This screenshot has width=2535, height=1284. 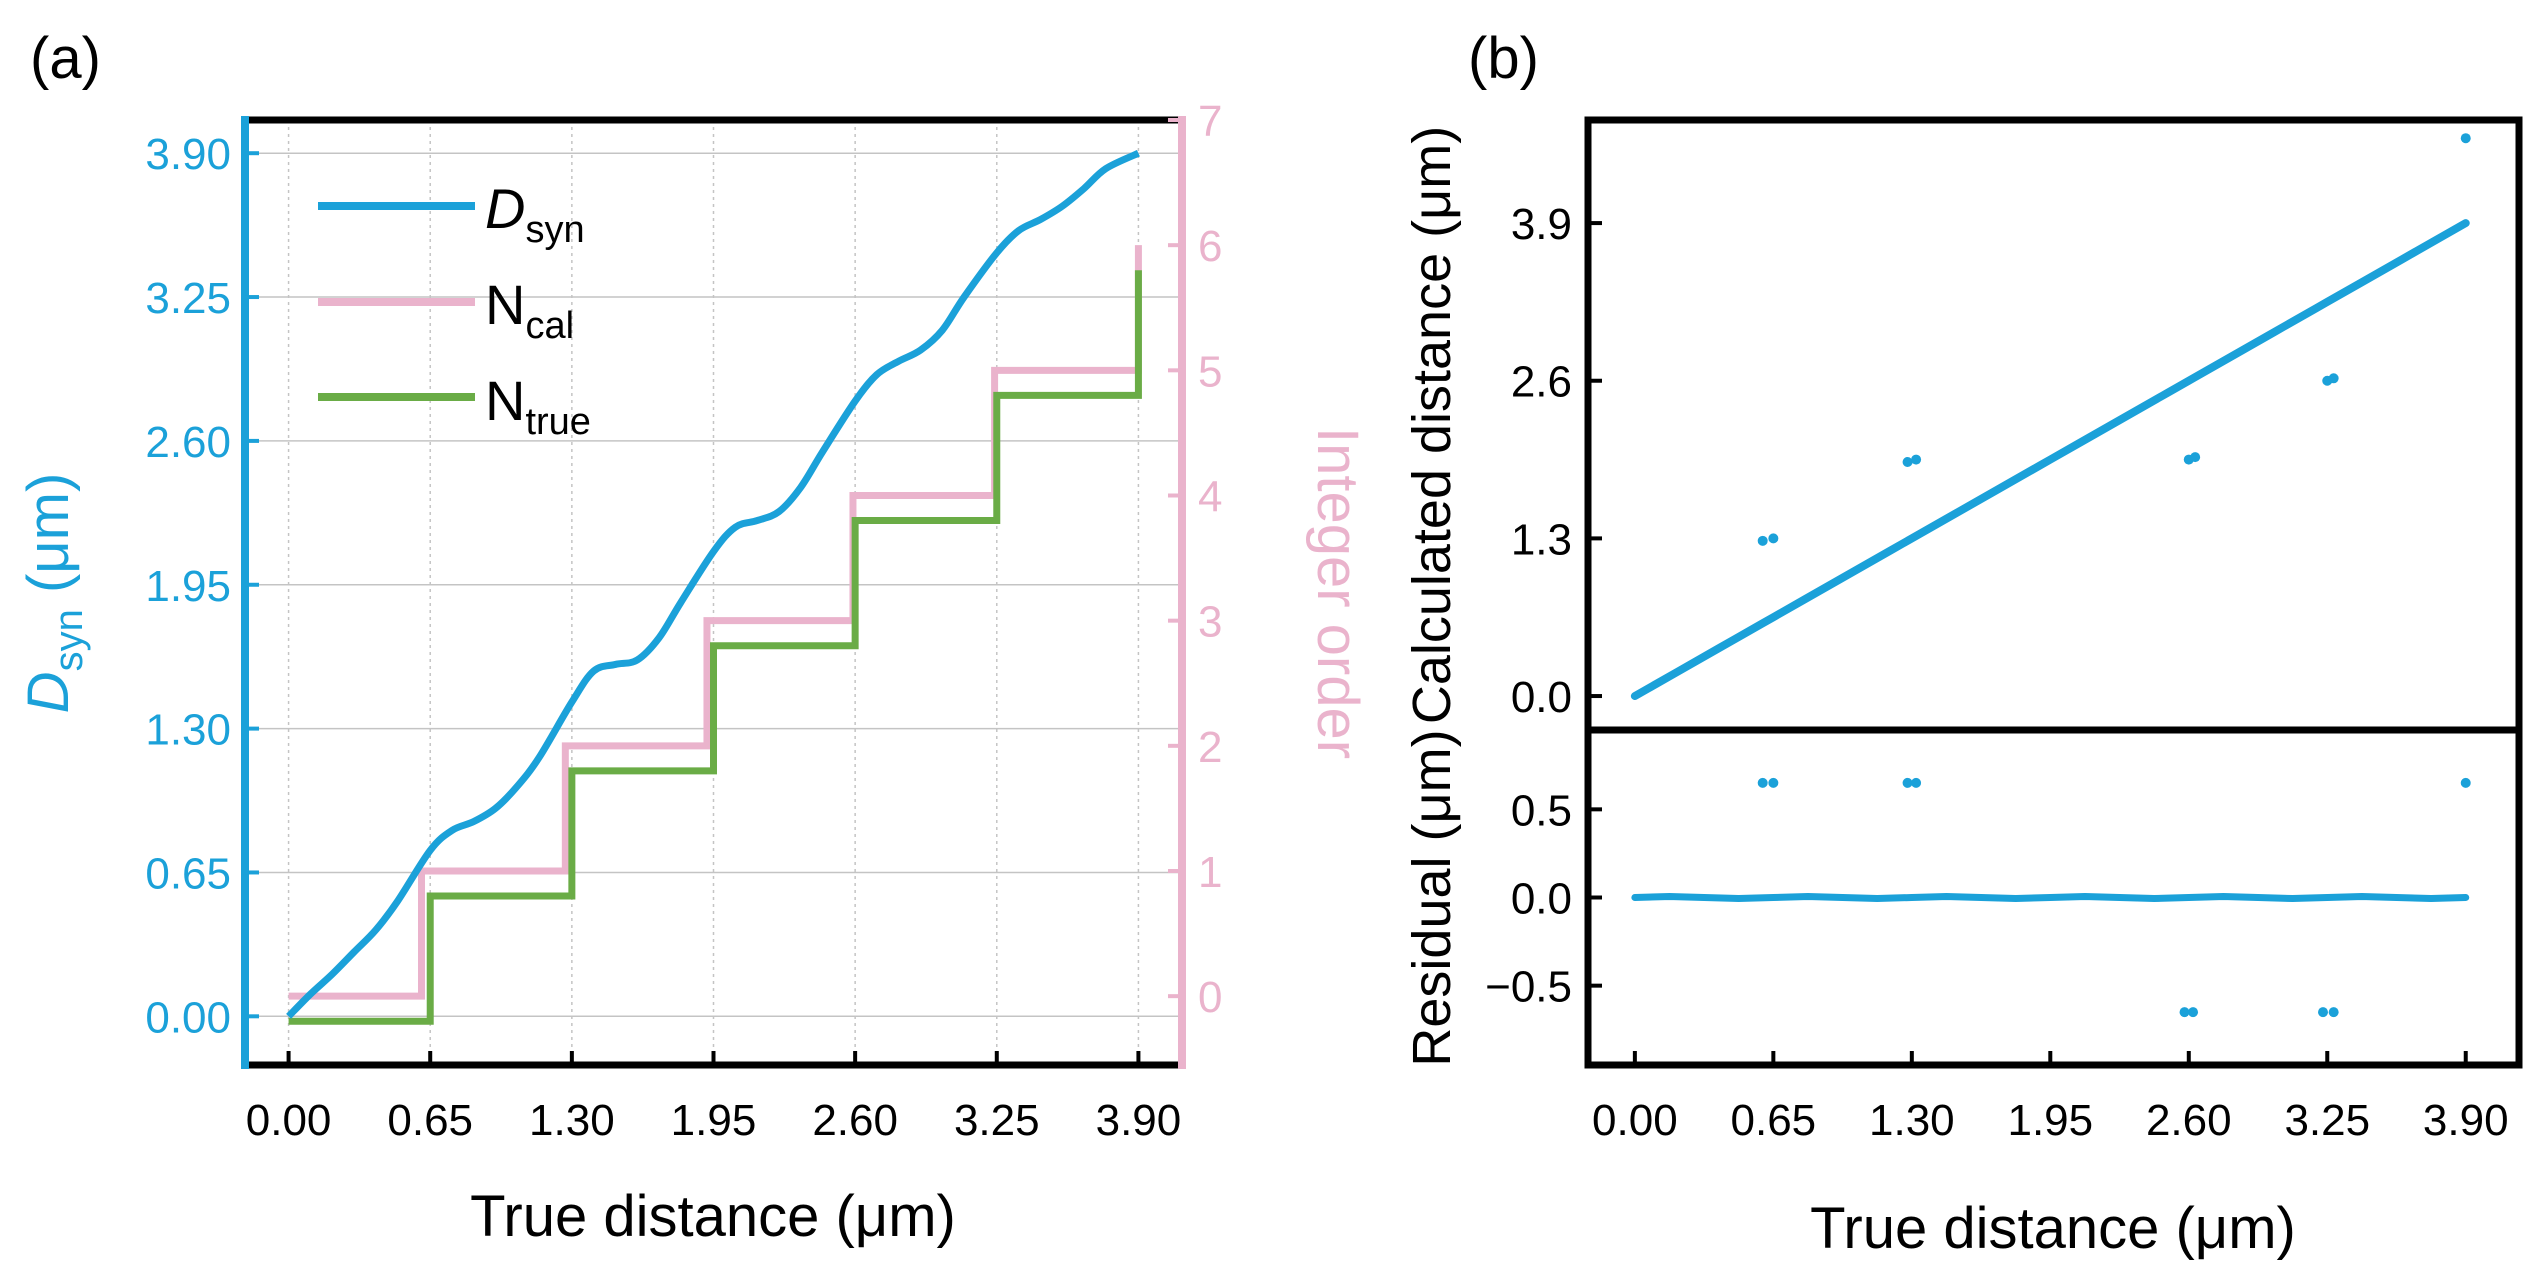 I want to click on panel-a-y2tick-label: 7, so click(x=1210, y=121).